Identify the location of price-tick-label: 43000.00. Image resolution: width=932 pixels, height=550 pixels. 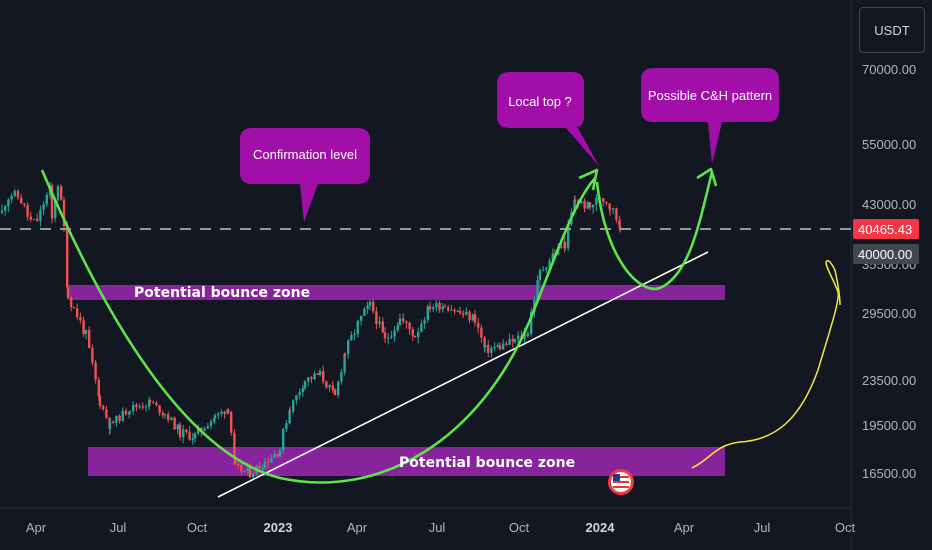
(889, 204).